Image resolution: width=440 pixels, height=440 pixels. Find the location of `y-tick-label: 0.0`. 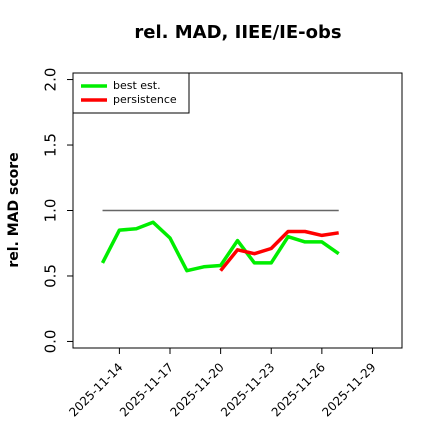

y-tick-label: 0.0 is located at coordinates (51, 342).